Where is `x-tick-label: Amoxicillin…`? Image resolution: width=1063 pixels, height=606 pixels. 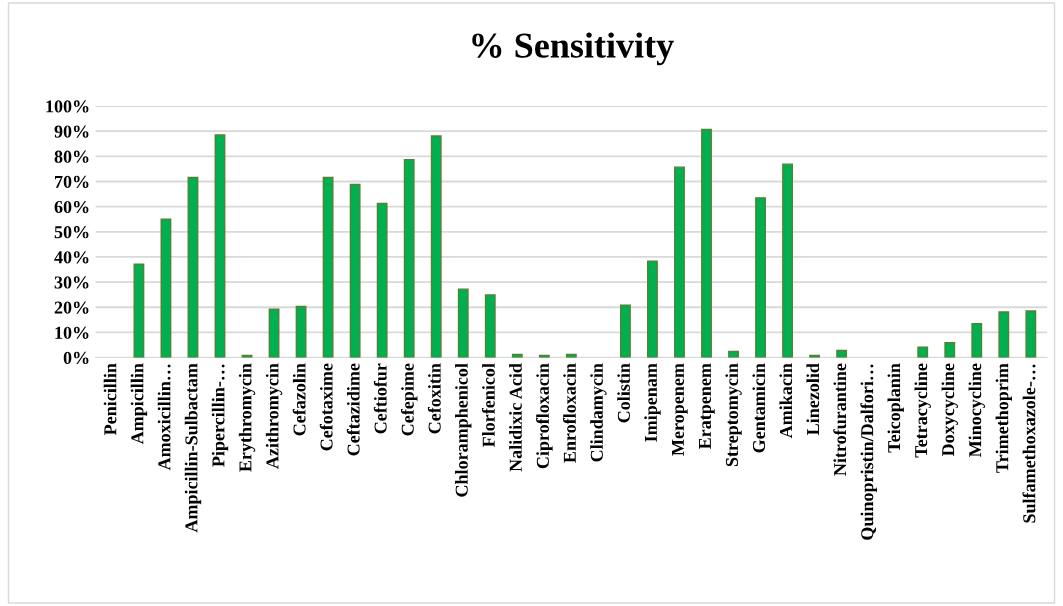
x-tick-label: Amoxicillin… is located at coordinates (164, 417).